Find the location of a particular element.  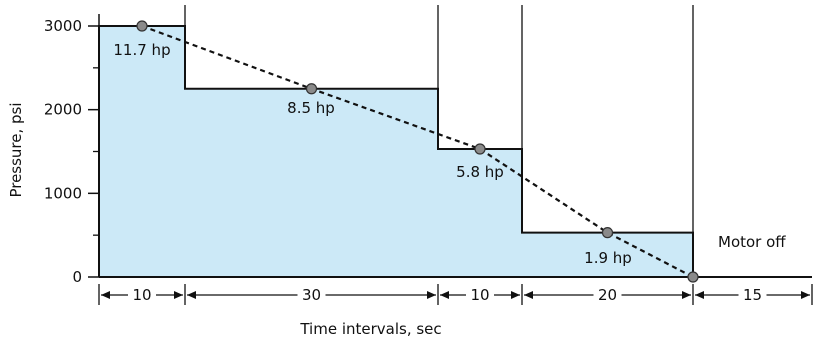

motor-off-annotation: Motor off is located at coordinates (752, 242).